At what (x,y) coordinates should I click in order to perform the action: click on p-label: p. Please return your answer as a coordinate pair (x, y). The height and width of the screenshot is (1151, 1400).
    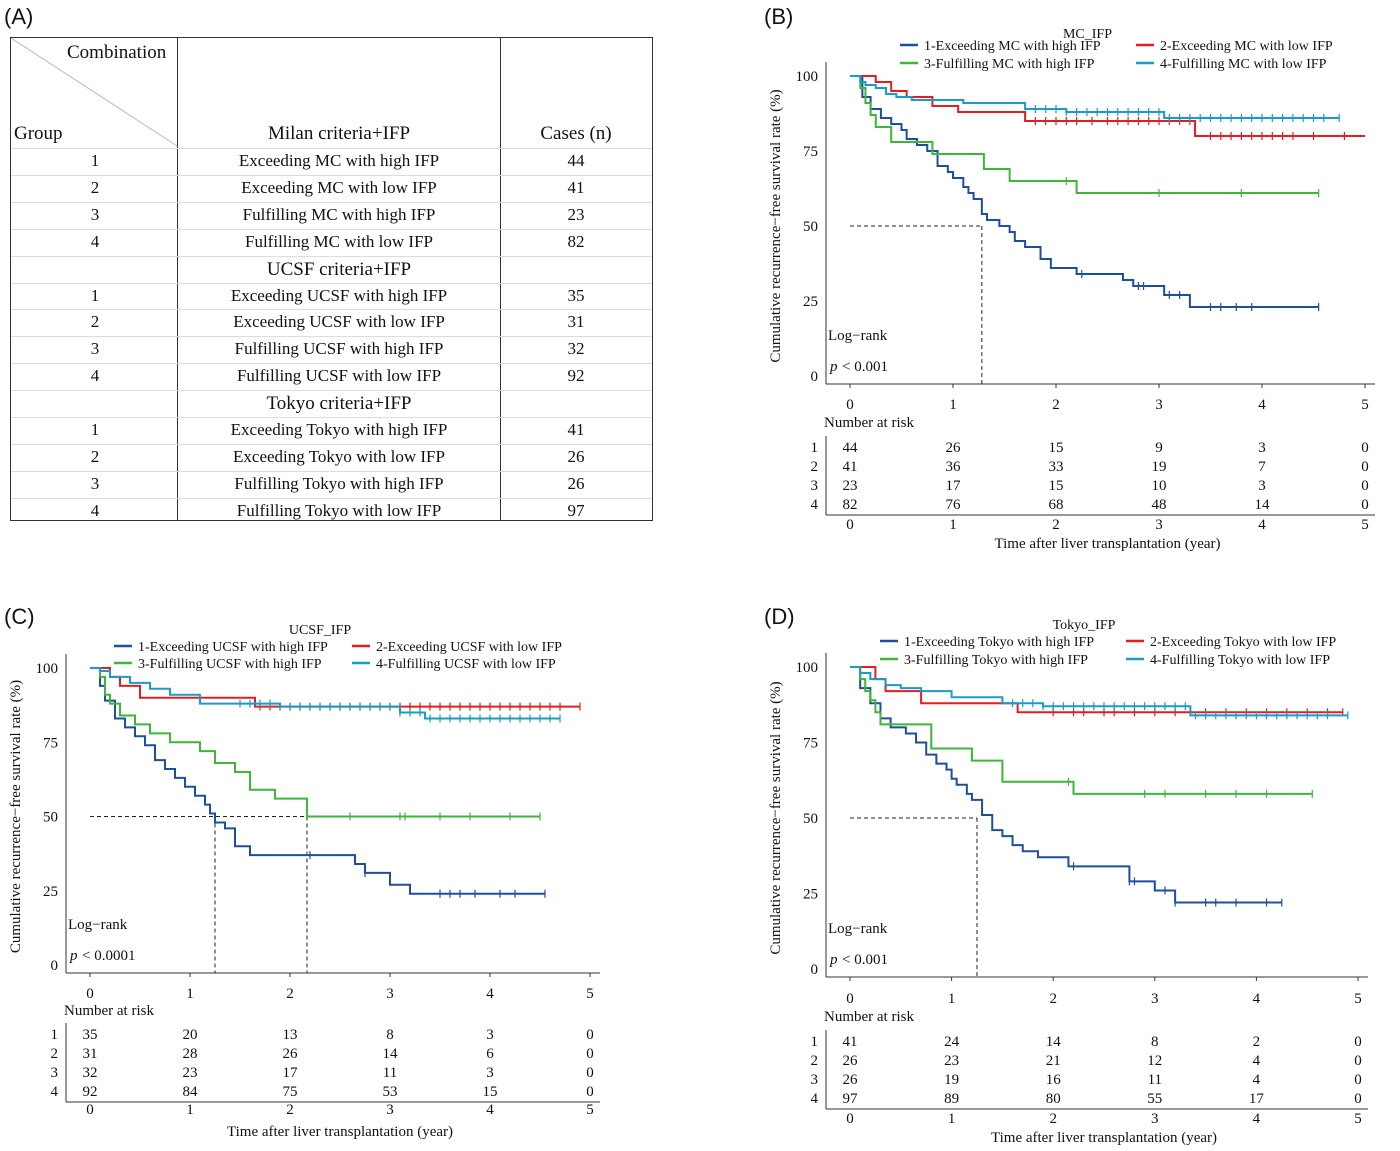
    Looking at the image, I should click on (73, 956).